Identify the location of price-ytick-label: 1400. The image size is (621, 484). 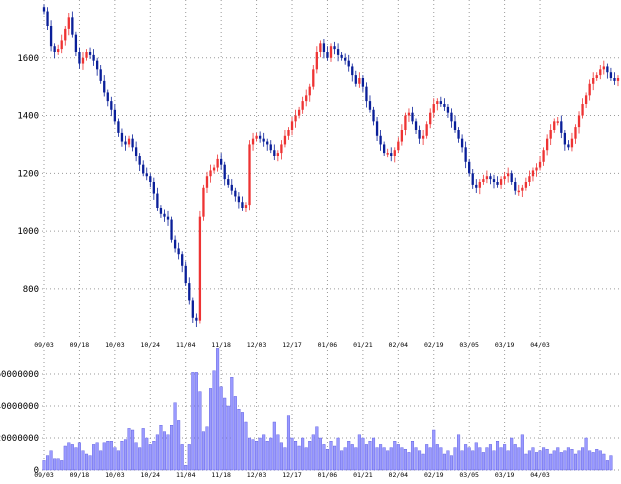
(28, 117).